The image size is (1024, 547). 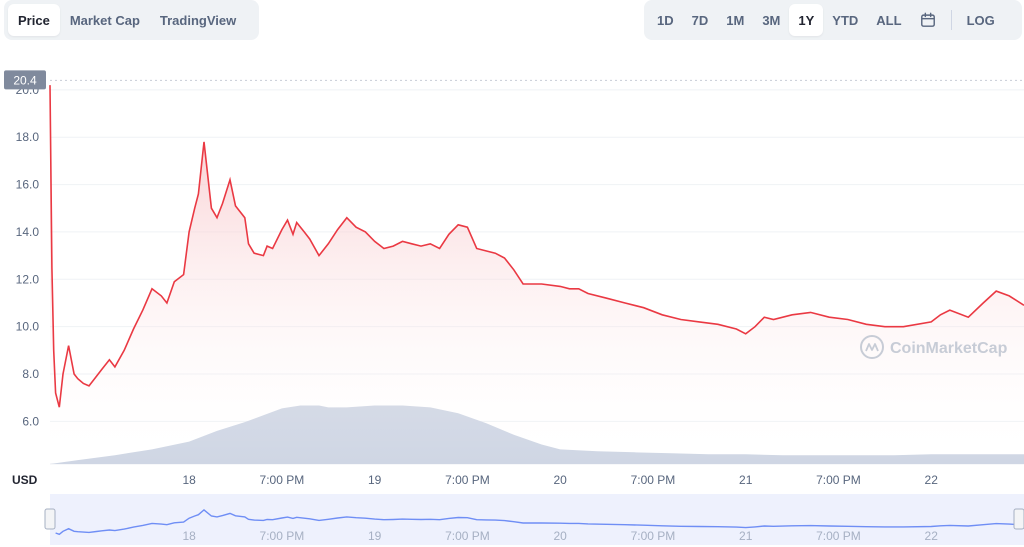 I want to click on y-tick-label: 16.0, so click(x=28, y=185).